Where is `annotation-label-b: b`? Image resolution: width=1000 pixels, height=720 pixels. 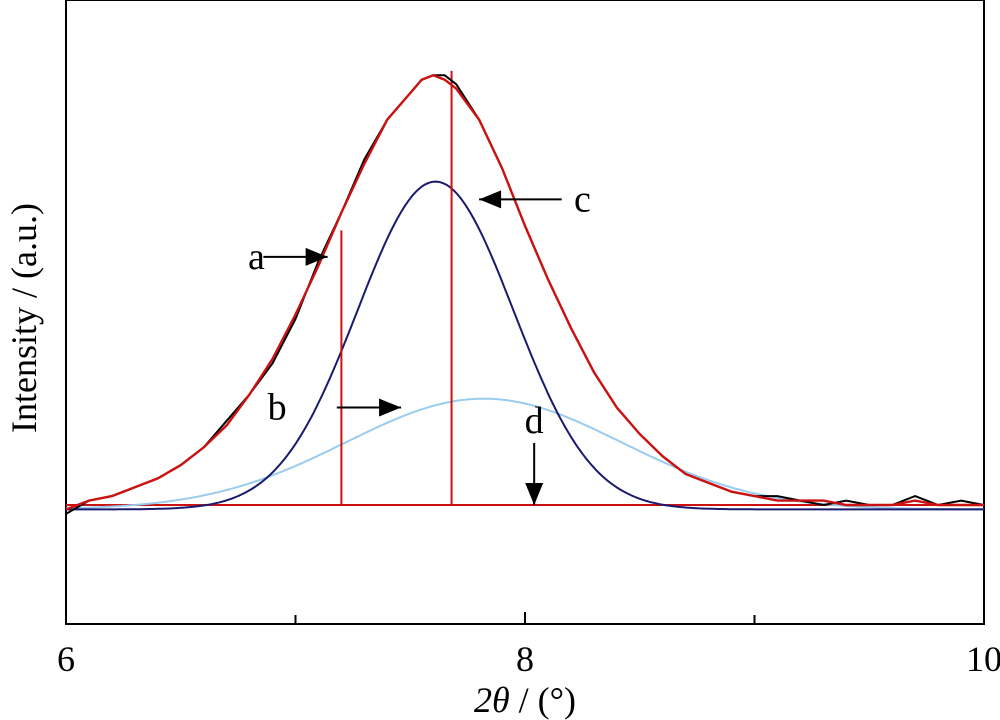
annotation-label-b: b is located at coordinates (277, 408).